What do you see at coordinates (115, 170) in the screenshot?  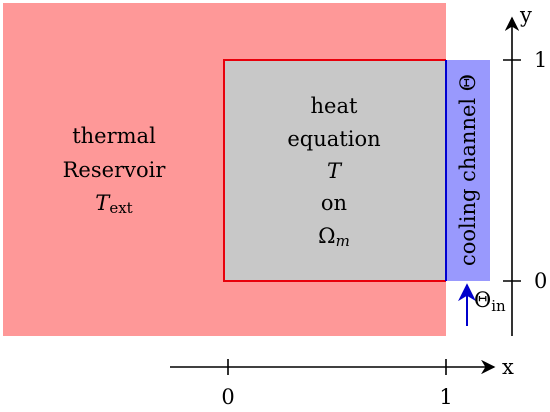 I see `reservoir-label-line2: Reservoir` at bounding box center [115, 170].